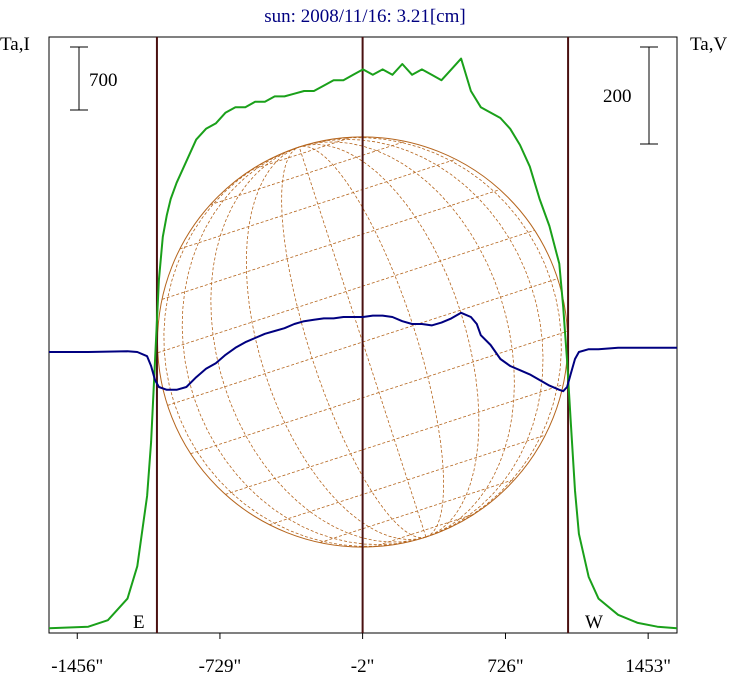 The height and width of the screenshot is (681, 730). Describe the element at coordinates (617, 96) in the screenshot. I see `right-scale-bar-label: 200` at that location.